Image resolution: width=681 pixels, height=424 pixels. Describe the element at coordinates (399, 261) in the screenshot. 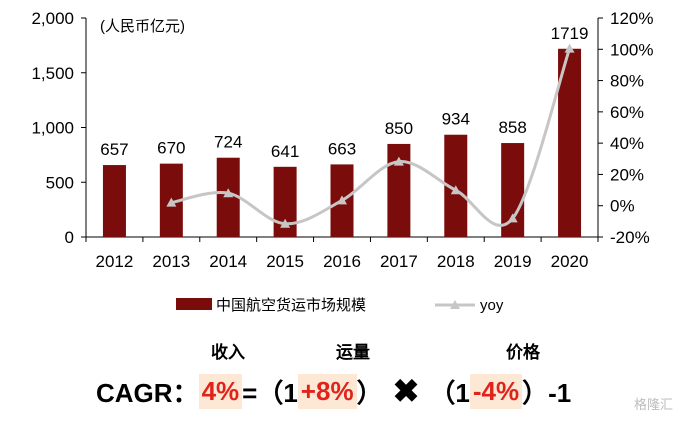

I see `x-tick-label: 2017` at that location.